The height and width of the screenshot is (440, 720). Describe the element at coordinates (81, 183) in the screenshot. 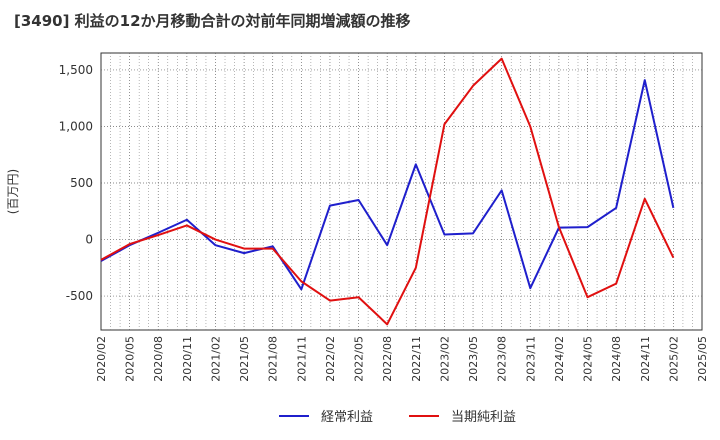

I see `y-tick-label: 500` at that location.